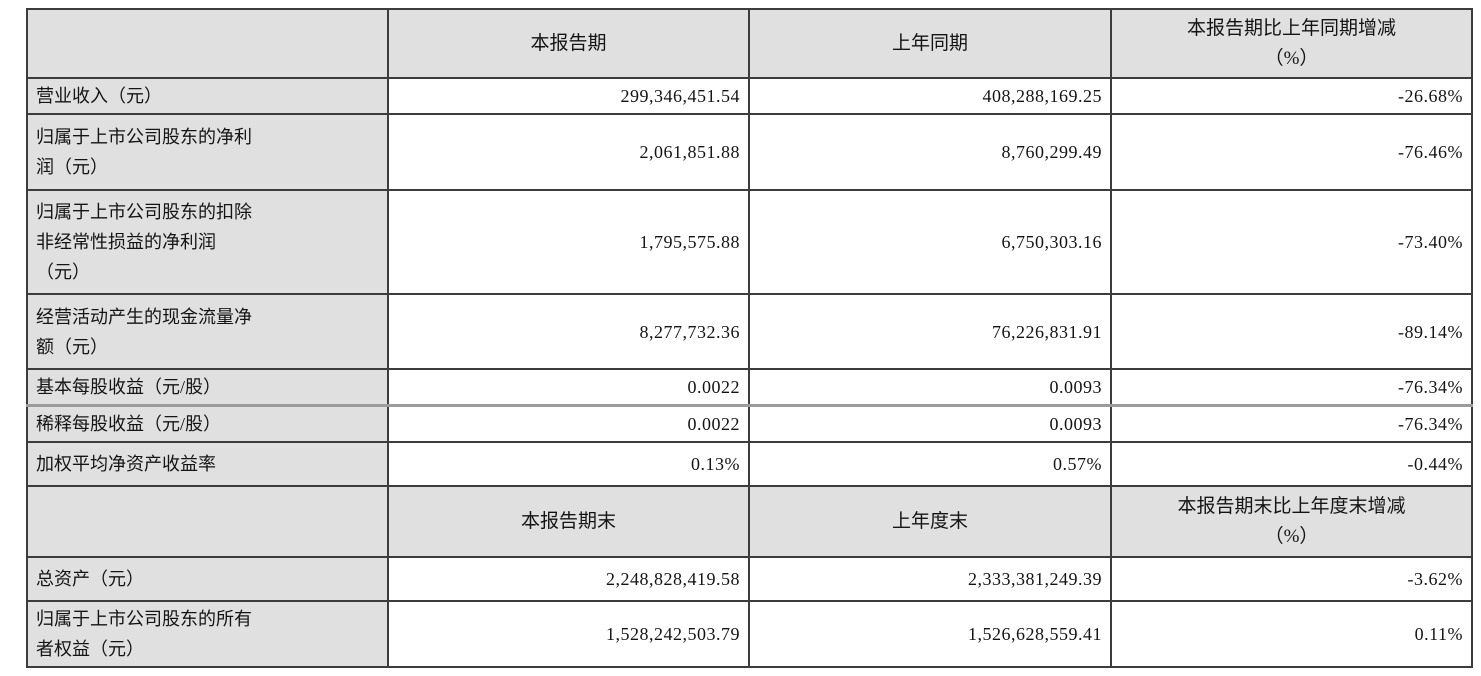 The height and width of the screenshot is (676, 1481). Describe the element at coordinates (207, 242) in the screenshot. I see `row-label: 归属于上市公司股东的扣除 非经常性损益的净利润 （元）` at that location.